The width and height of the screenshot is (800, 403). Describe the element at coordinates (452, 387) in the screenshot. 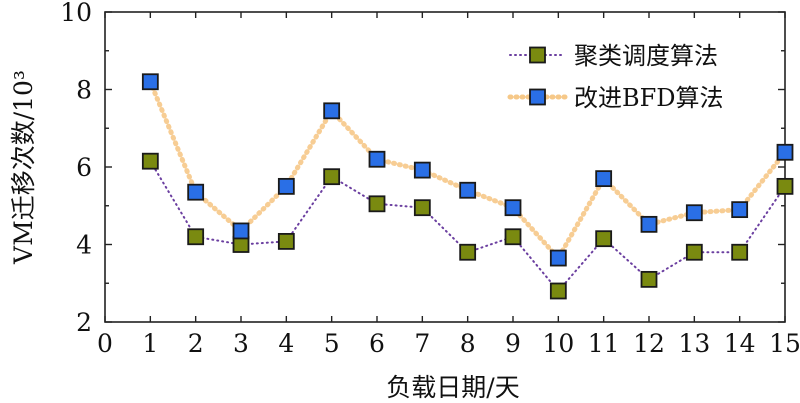

I see `x-axis-title: 负载日期/天` at that location.